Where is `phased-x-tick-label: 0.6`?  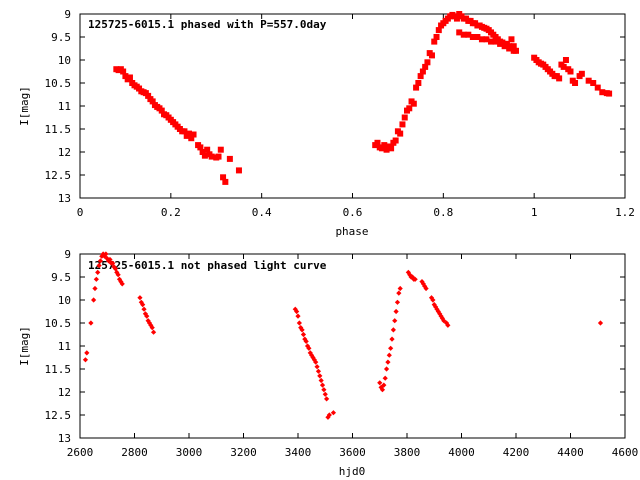
phased-x-tick-label: 0.6 is located at coordinates (353, 212).